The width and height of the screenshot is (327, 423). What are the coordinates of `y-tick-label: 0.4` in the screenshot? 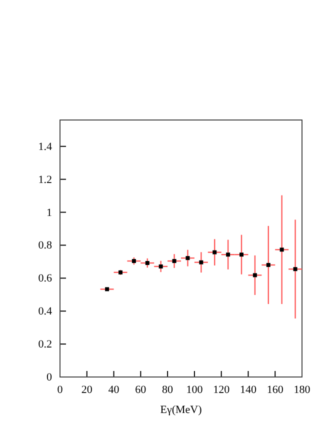 It's located at (45, 312).